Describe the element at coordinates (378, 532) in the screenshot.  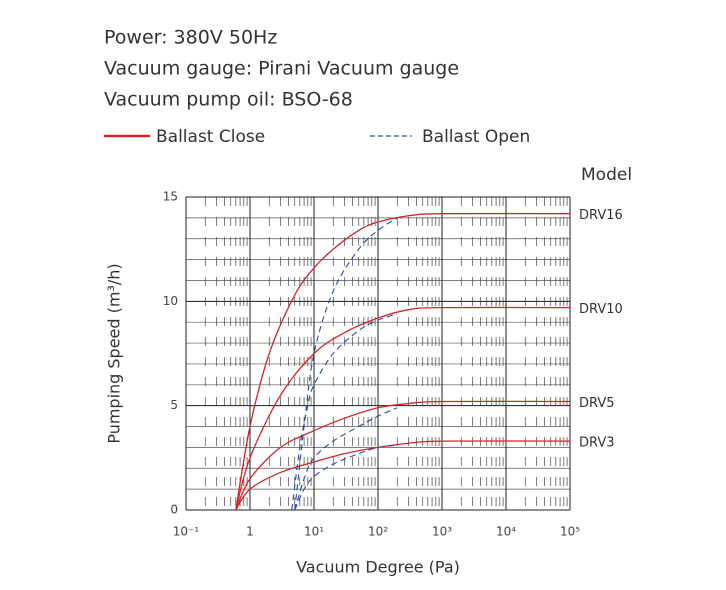
I see `x-tick-label: 10²` at that location.